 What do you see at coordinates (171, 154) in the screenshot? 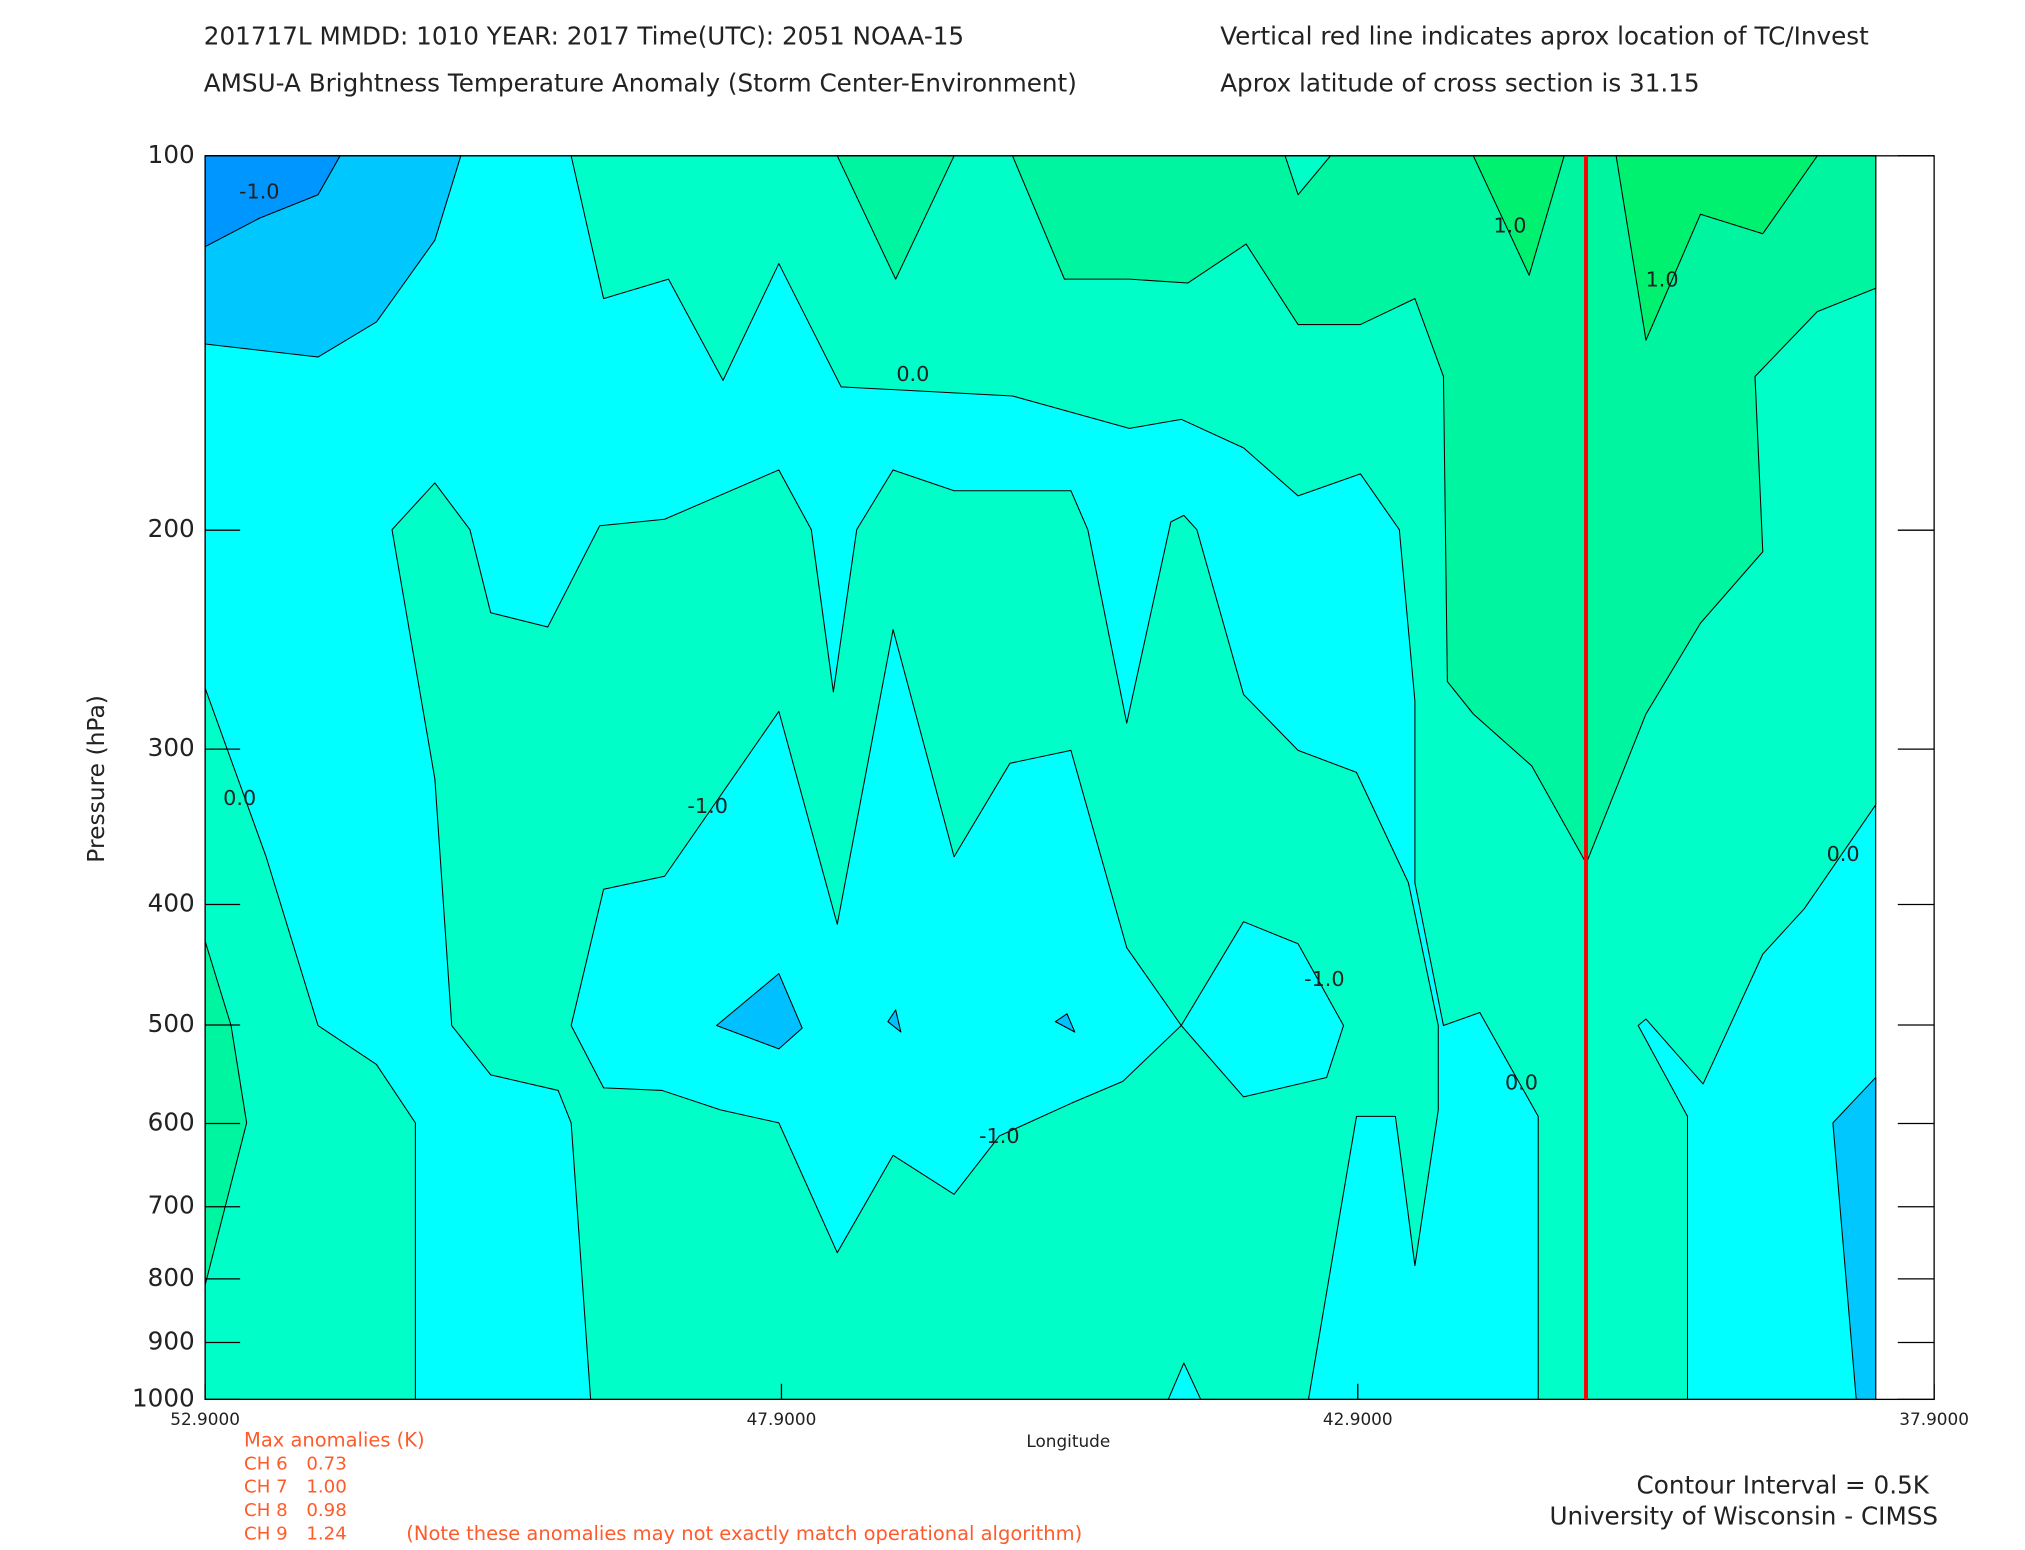
I see `y-tick-label: 100` at bounding box center [171, 154].